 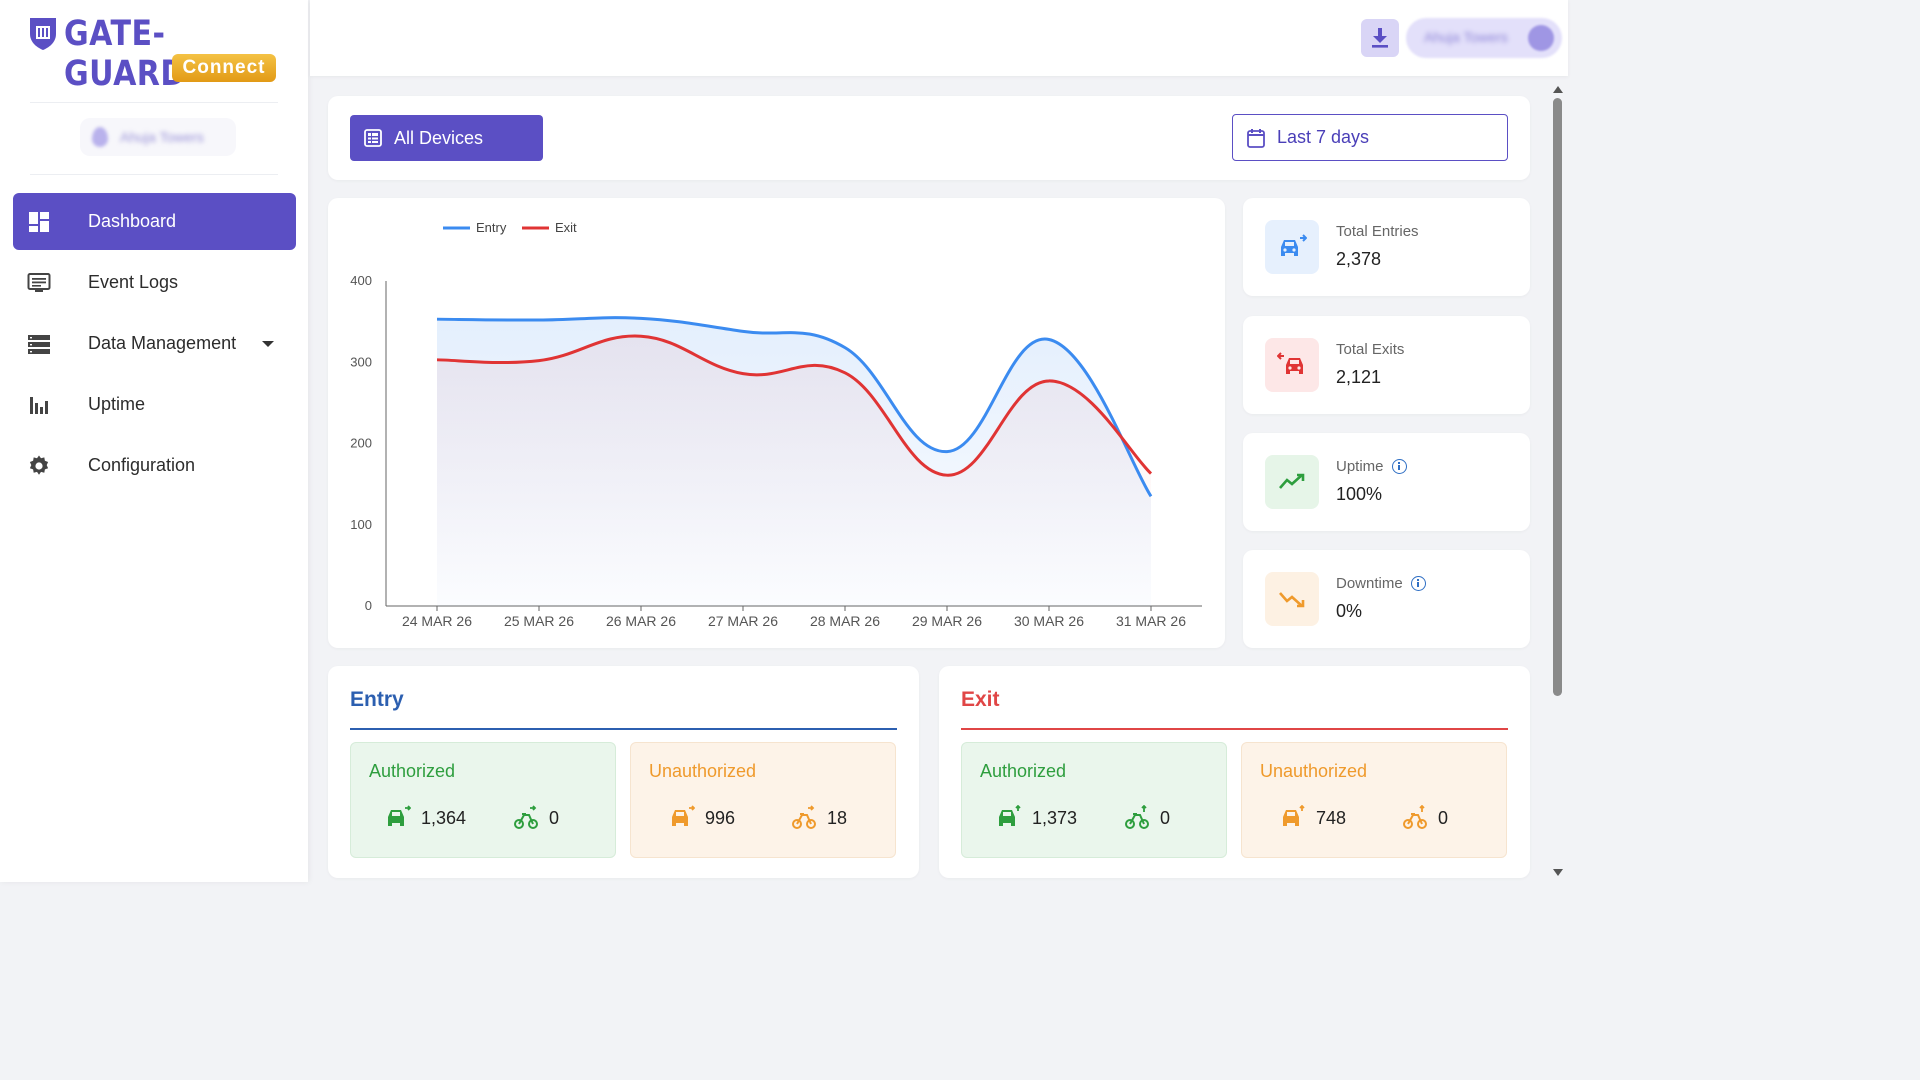 What do you see at coordinates (1558, 89) in the screenshot?
I see `scroll-up-arrow` at bounding box center [1558, 89].